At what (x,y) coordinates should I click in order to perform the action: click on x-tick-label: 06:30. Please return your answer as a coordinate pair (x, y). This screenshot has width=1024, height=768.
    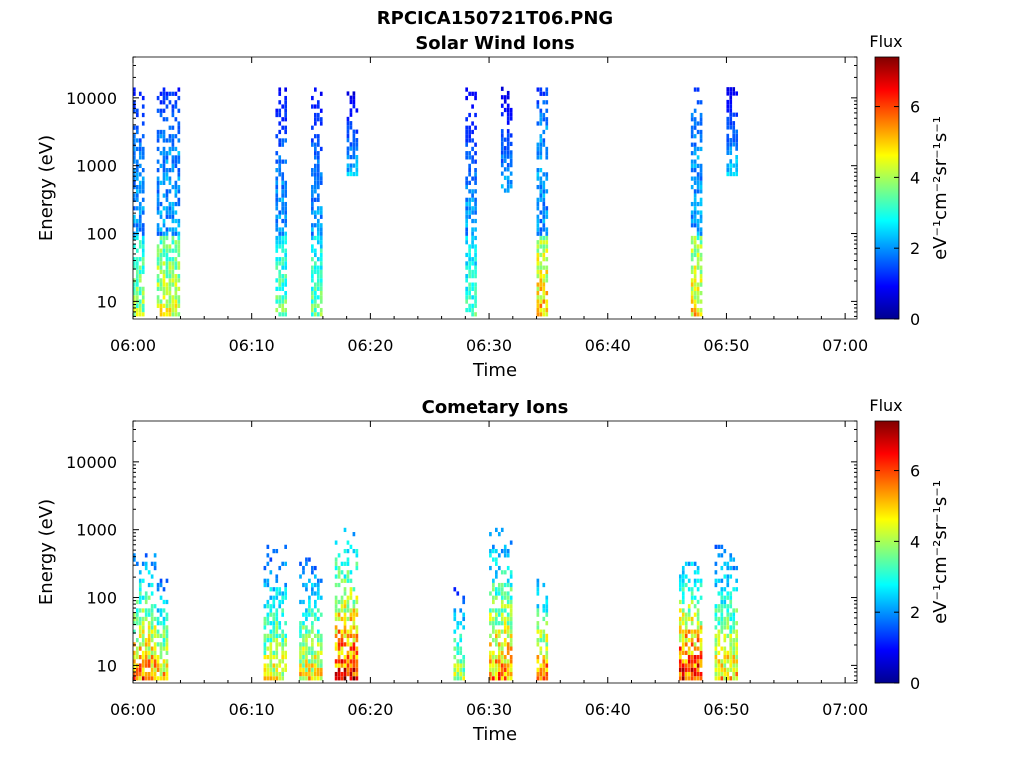
    Looking at the image, I should click on (489, 345).